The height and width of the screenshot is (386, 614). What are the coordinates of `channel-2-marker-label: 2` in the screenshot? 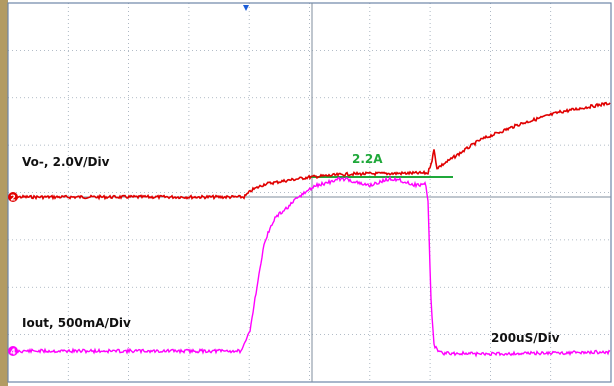 It's located at (13, 198).